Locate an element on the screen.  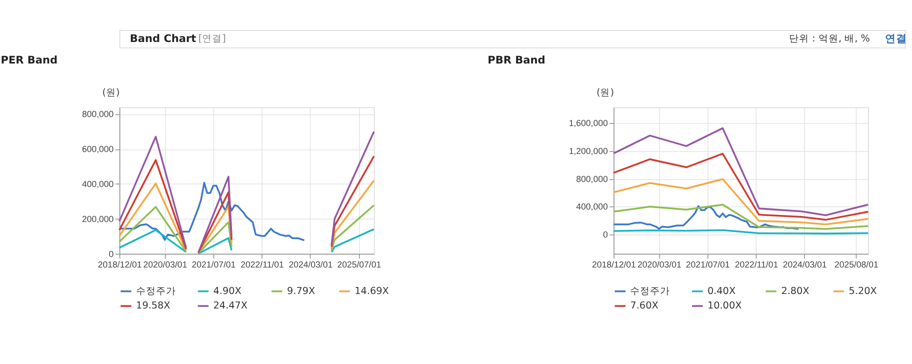
text: PBR Band is located at coordinates (517, 60).